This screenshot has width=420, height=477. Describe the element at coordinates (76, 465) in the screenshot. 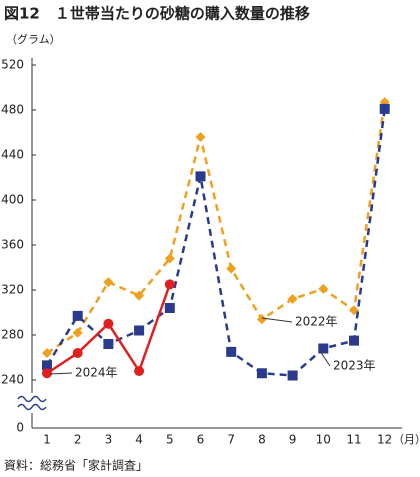

I see `source: 資料：総務省「家計調査」` at that location.